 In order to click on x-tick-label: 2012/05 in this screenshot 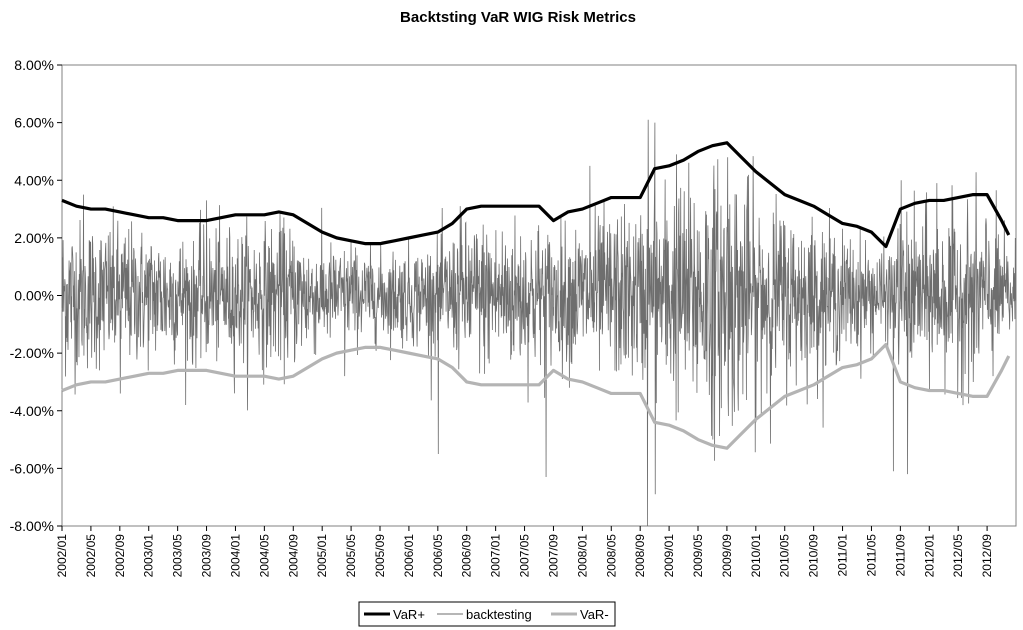, I will do `click(958, 556)`.